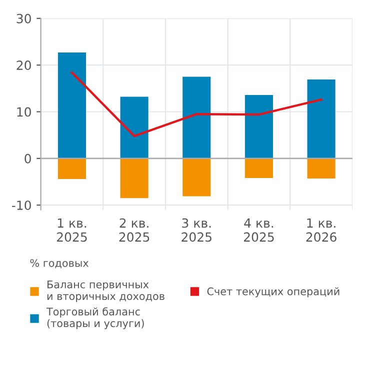 This screenshot has width=371, height=368. What do you see at coordinates (321, 230) in the screenshot?
I see `x-tick-label: 1 кв. 2026` at bounding box center [321, 230].